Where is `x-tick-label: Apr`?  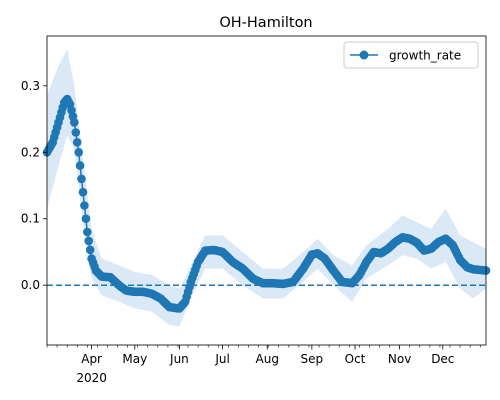
x-tick-label: Apr is located at coordinates (91, 359).